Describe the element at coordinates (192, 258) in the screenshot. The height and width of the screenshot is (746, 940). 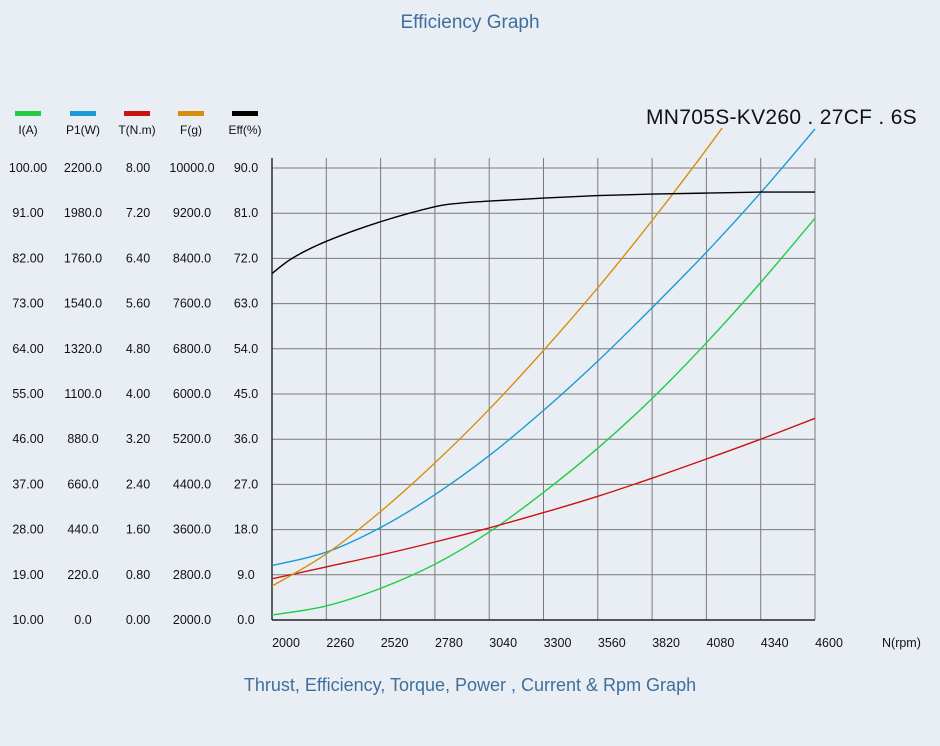
I see `y-tick-label-F: 8400.0` at that location.